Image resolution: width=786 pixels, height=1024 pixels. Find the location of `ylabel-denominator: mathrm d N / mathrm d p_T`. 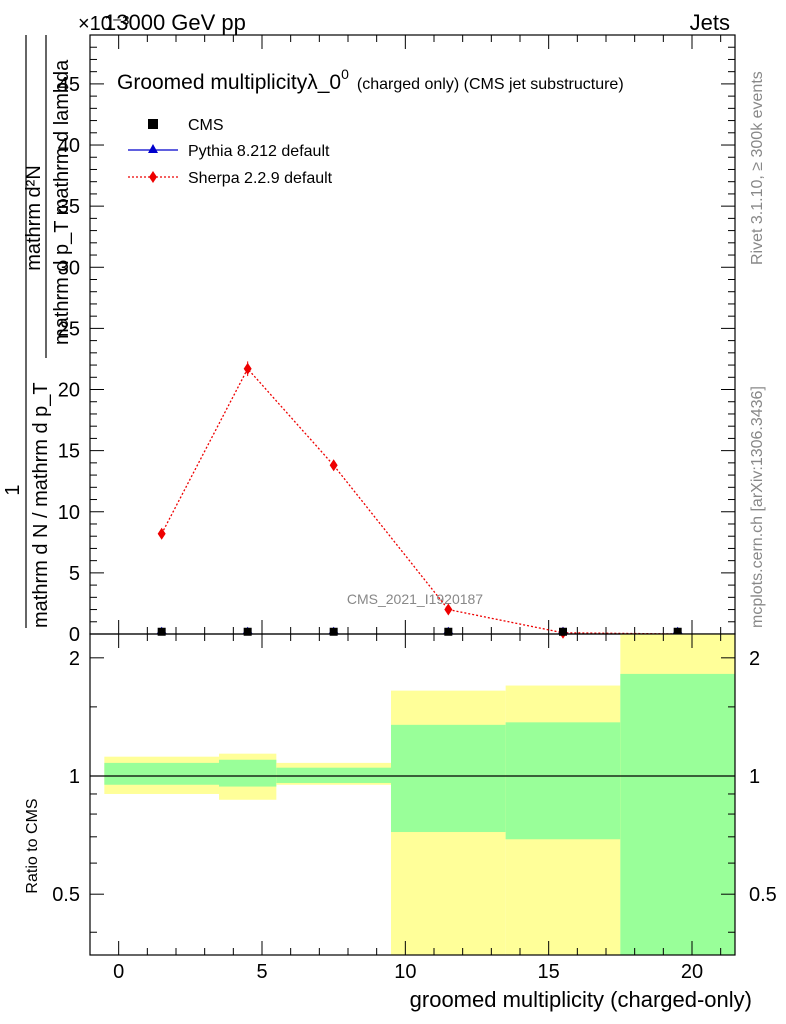

ylabel-denominator: mathrm d N / mathrm d p_T is located at coordinates (41, 505).